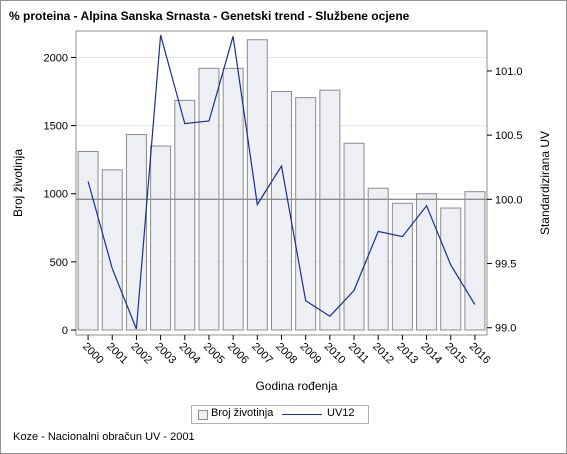 The width and height of the screenshot is (567, 454). I want to click on y2-tick-label: 100.5, so click(509, 136).